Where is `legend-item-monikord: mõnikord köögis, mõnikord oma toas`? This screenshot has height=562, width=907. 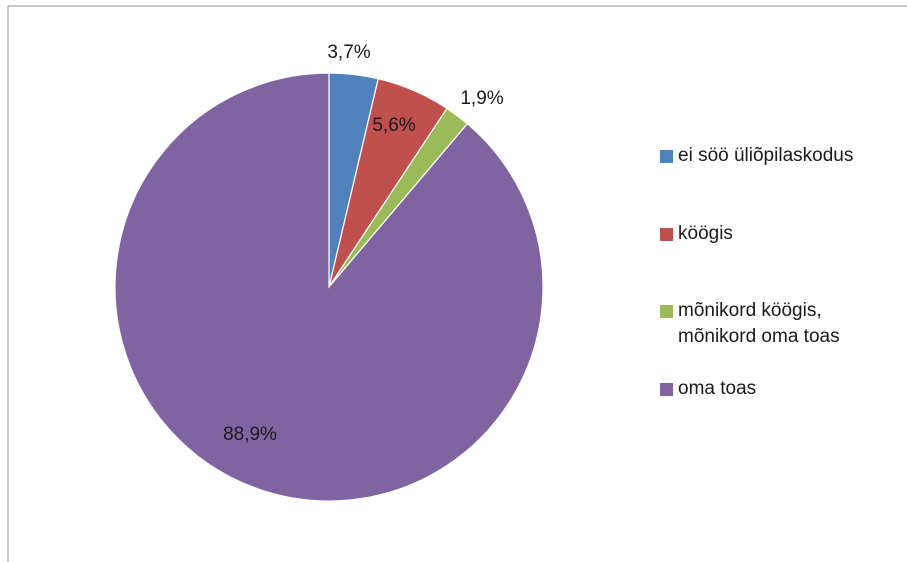 legend-item-monikord: mõnikord köögis, mõnikord oma toas is located at coordinates (780, 324).